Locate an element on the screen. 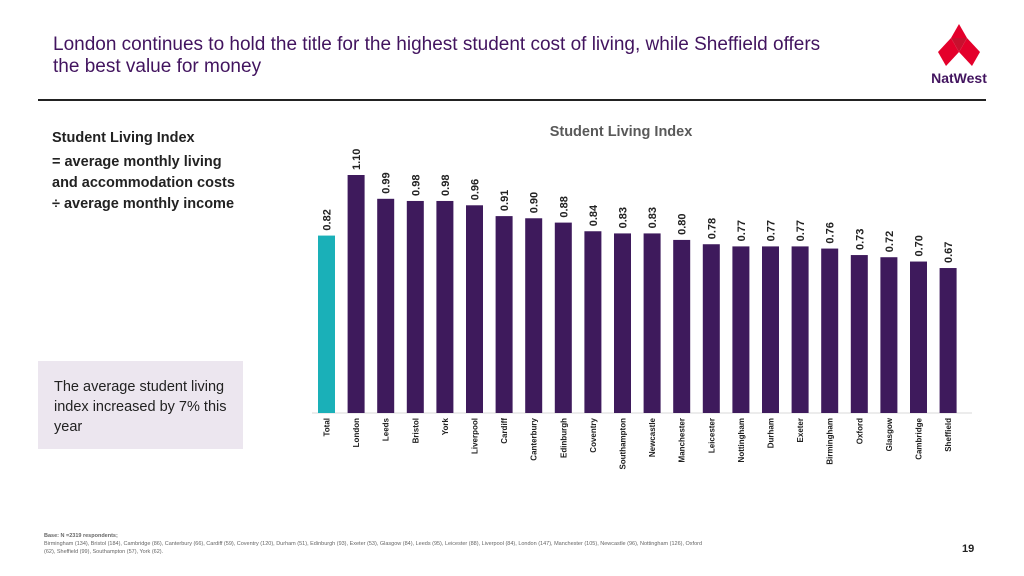  value-label-oxford: 0.73 is located at coordinates (860, 239).